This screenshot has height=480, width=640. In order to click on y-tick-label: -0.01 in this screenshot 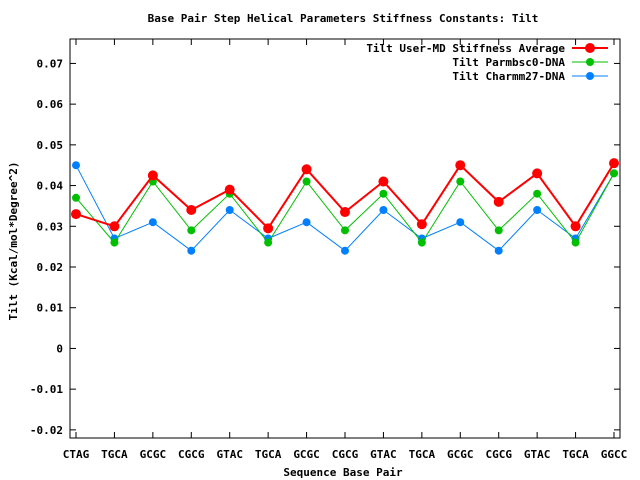, I will do `click(46, 389)`.